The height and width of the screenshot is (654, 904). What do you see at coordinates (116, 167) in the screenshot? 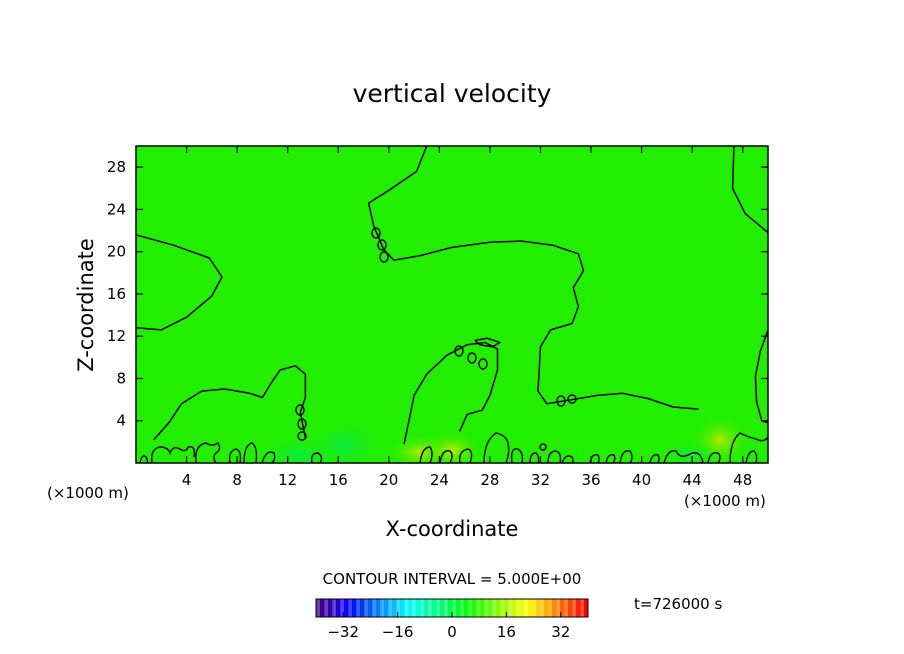
I see `y-tick-label: 28` at bounding box center [116, 167].